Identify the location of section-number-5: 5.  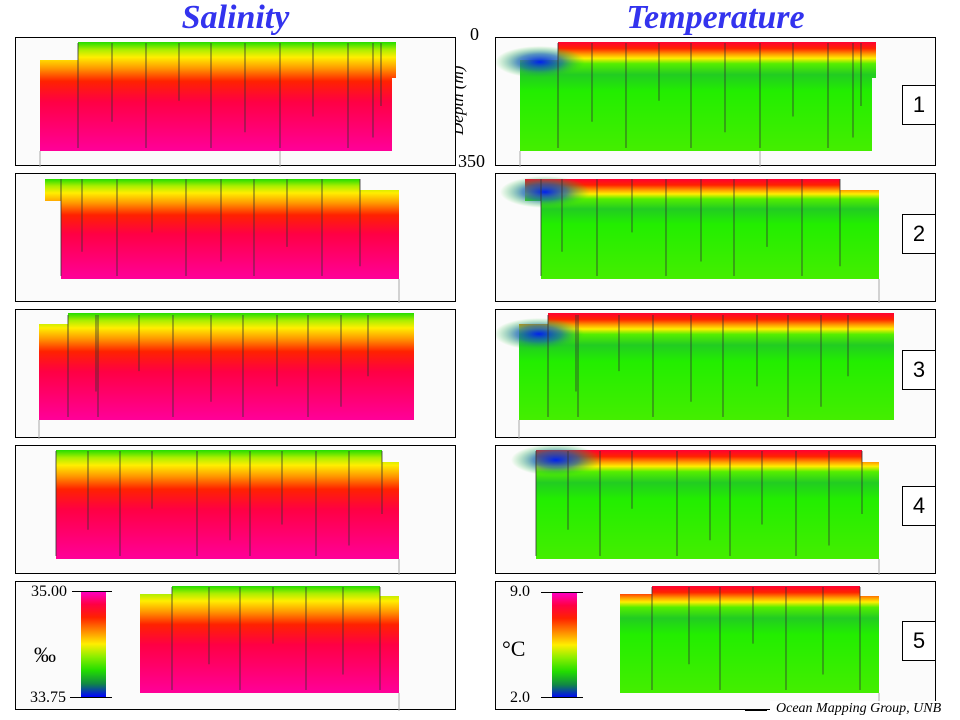
(919, 641).